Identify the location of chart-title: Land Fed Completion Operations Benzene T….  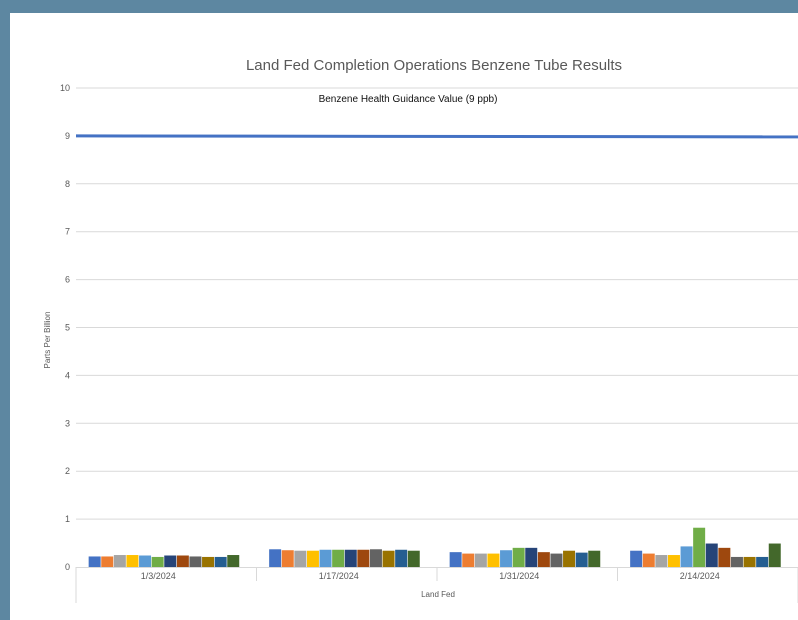
(434, 65).